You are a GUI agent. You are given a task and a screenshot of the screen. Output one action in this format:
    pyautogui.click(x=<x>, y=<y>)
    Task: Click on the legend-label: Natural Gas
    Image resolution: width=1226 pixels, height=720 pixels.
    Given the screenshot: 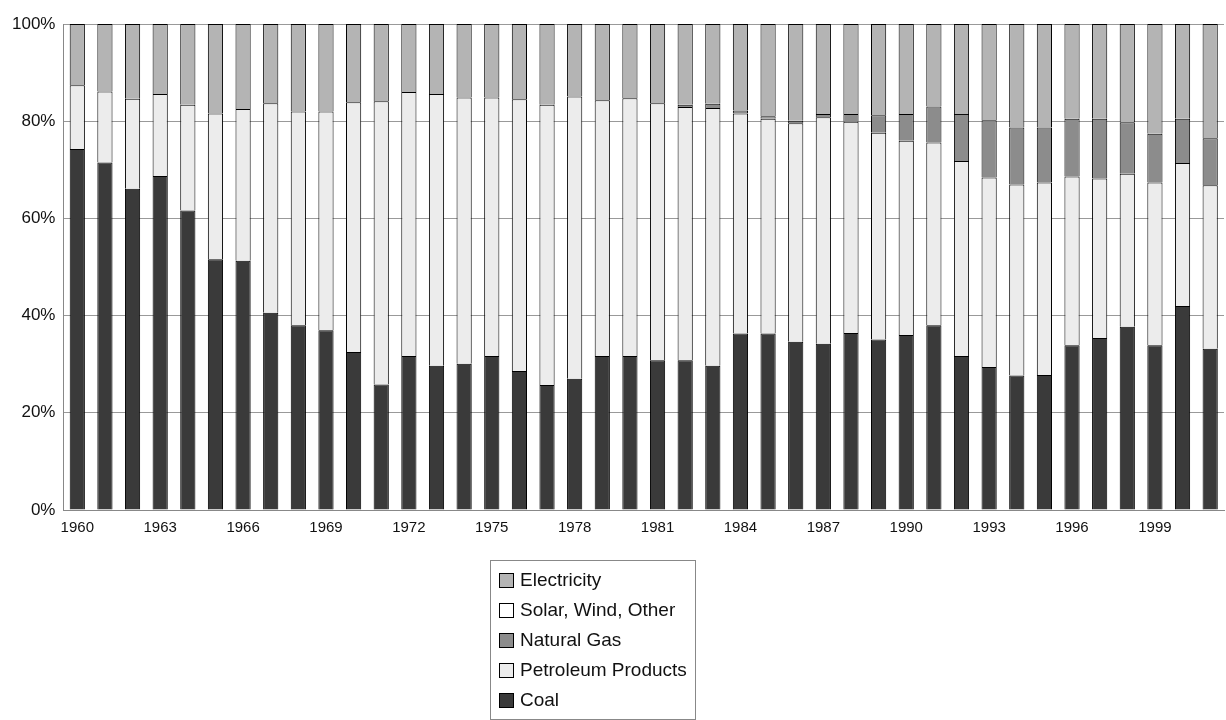 What is the action you would take?
    pyautogui.click(x=571, y=640)
    